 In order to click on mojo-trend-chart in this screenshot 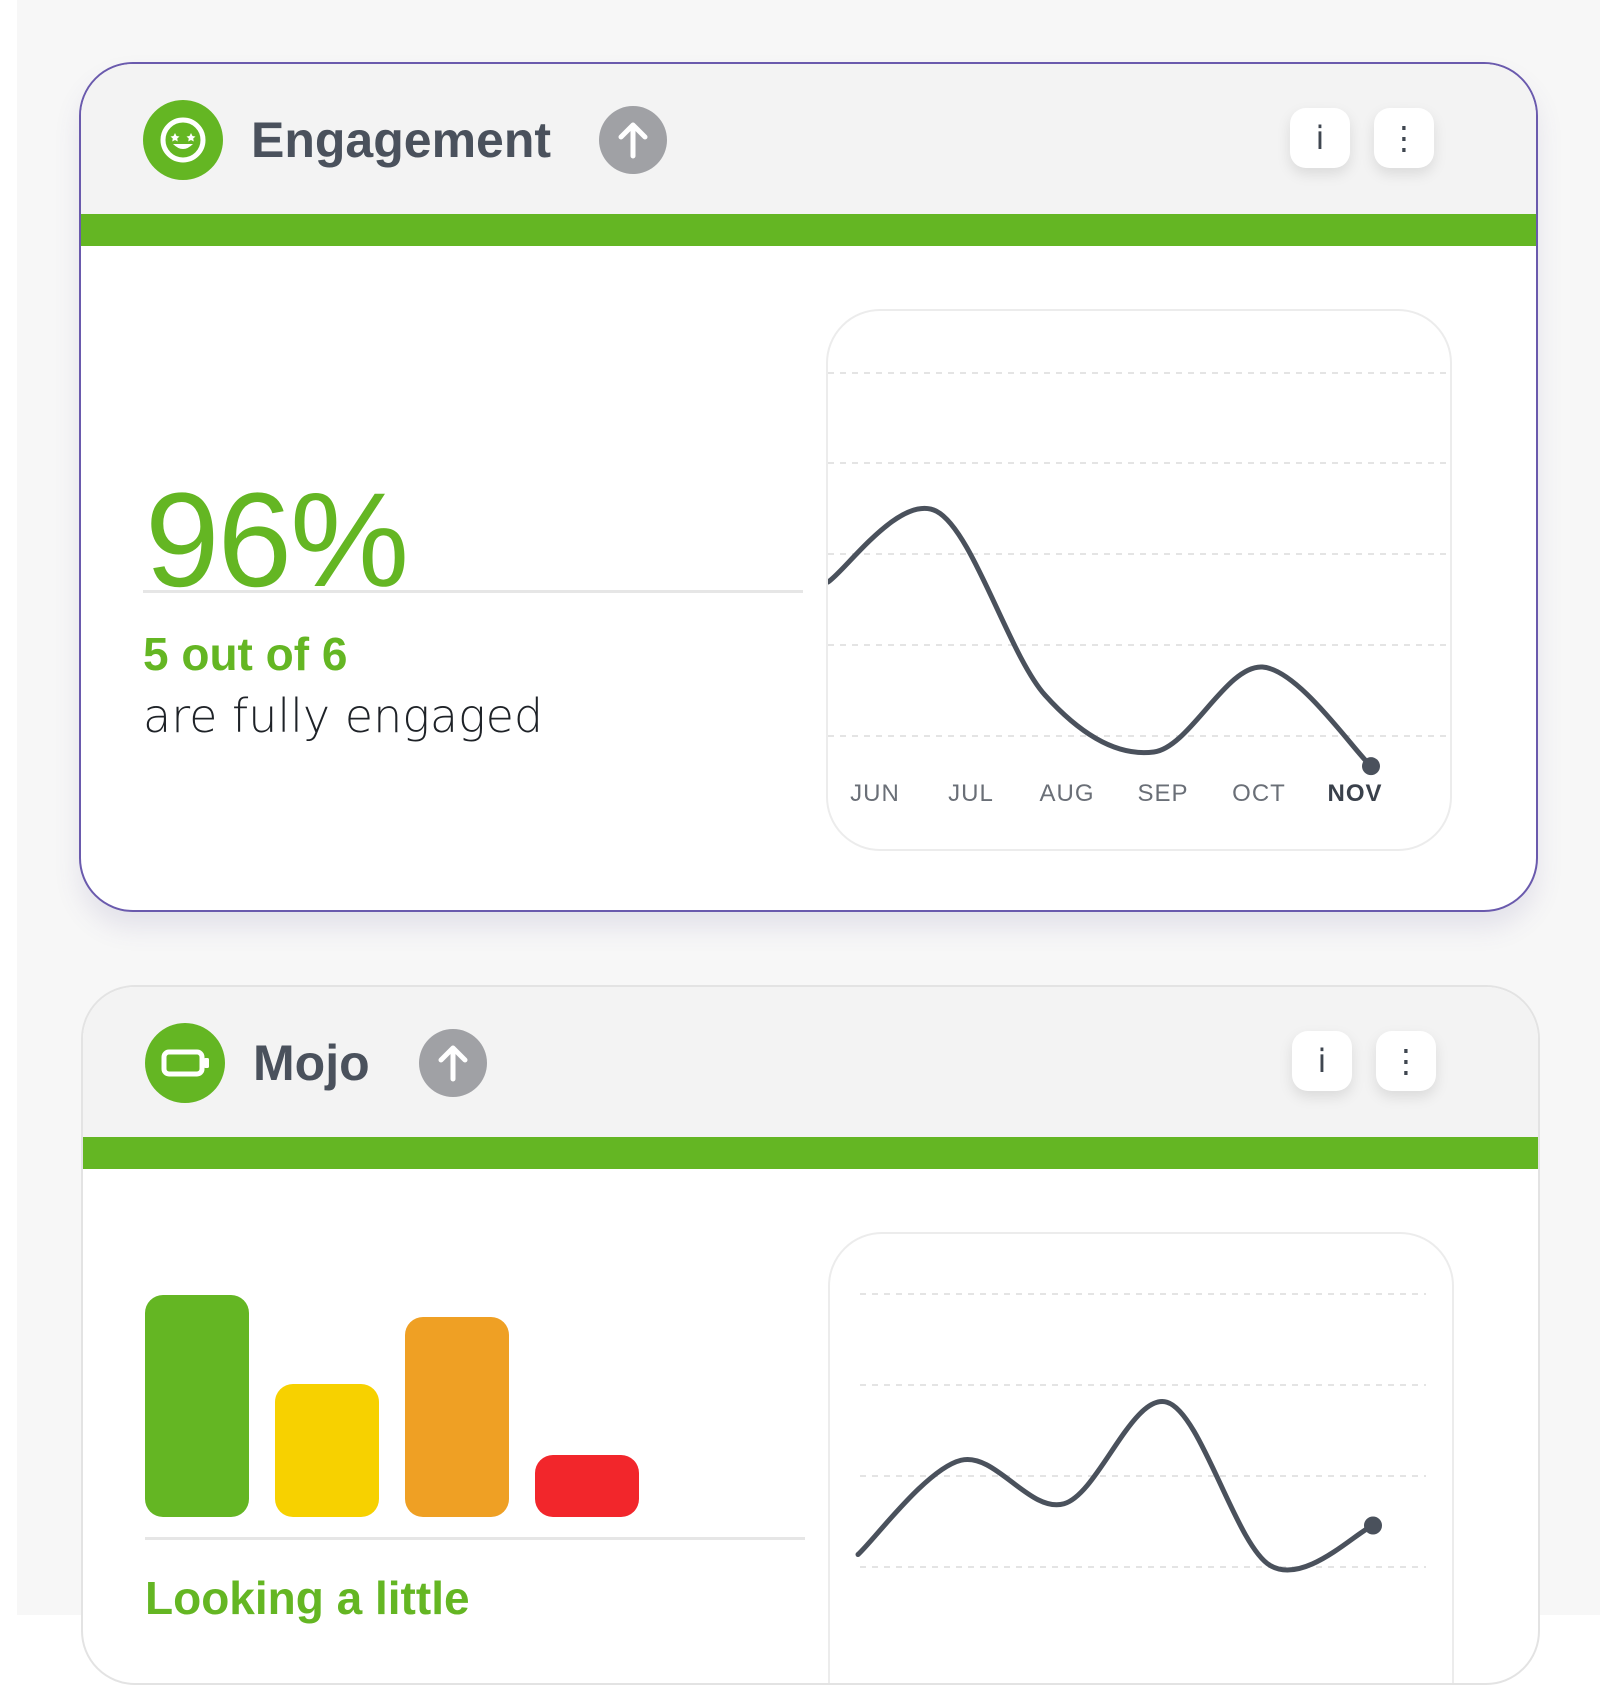, I will do `click(1141, 1457)`.